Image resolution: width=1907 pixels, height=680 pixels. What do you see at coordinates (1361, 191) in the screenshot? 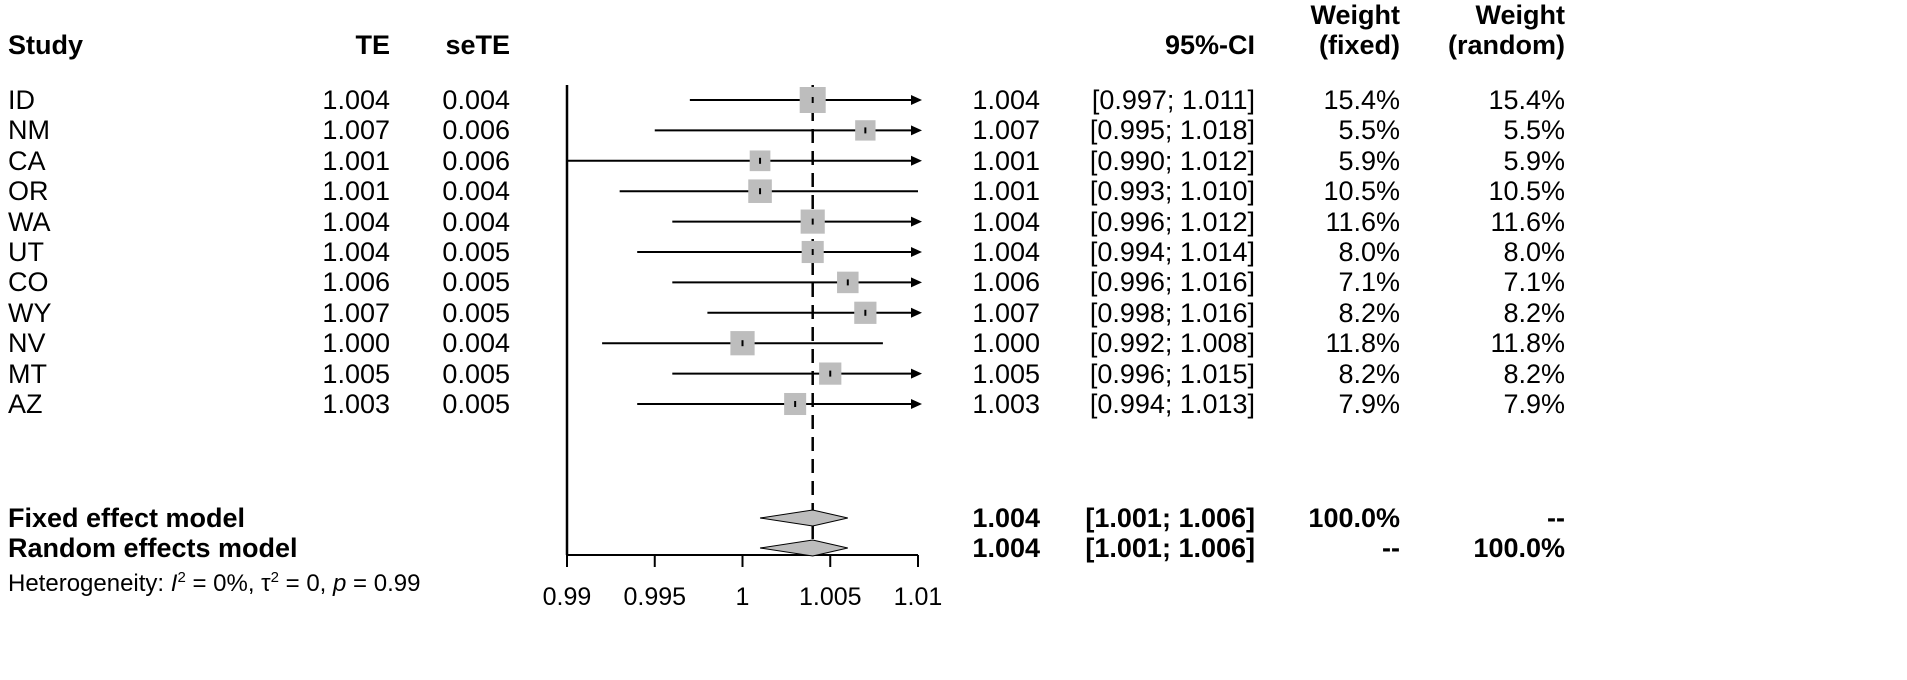
I see `study-weight-fixed: 10.5%` at bounding box center [1361, 191].